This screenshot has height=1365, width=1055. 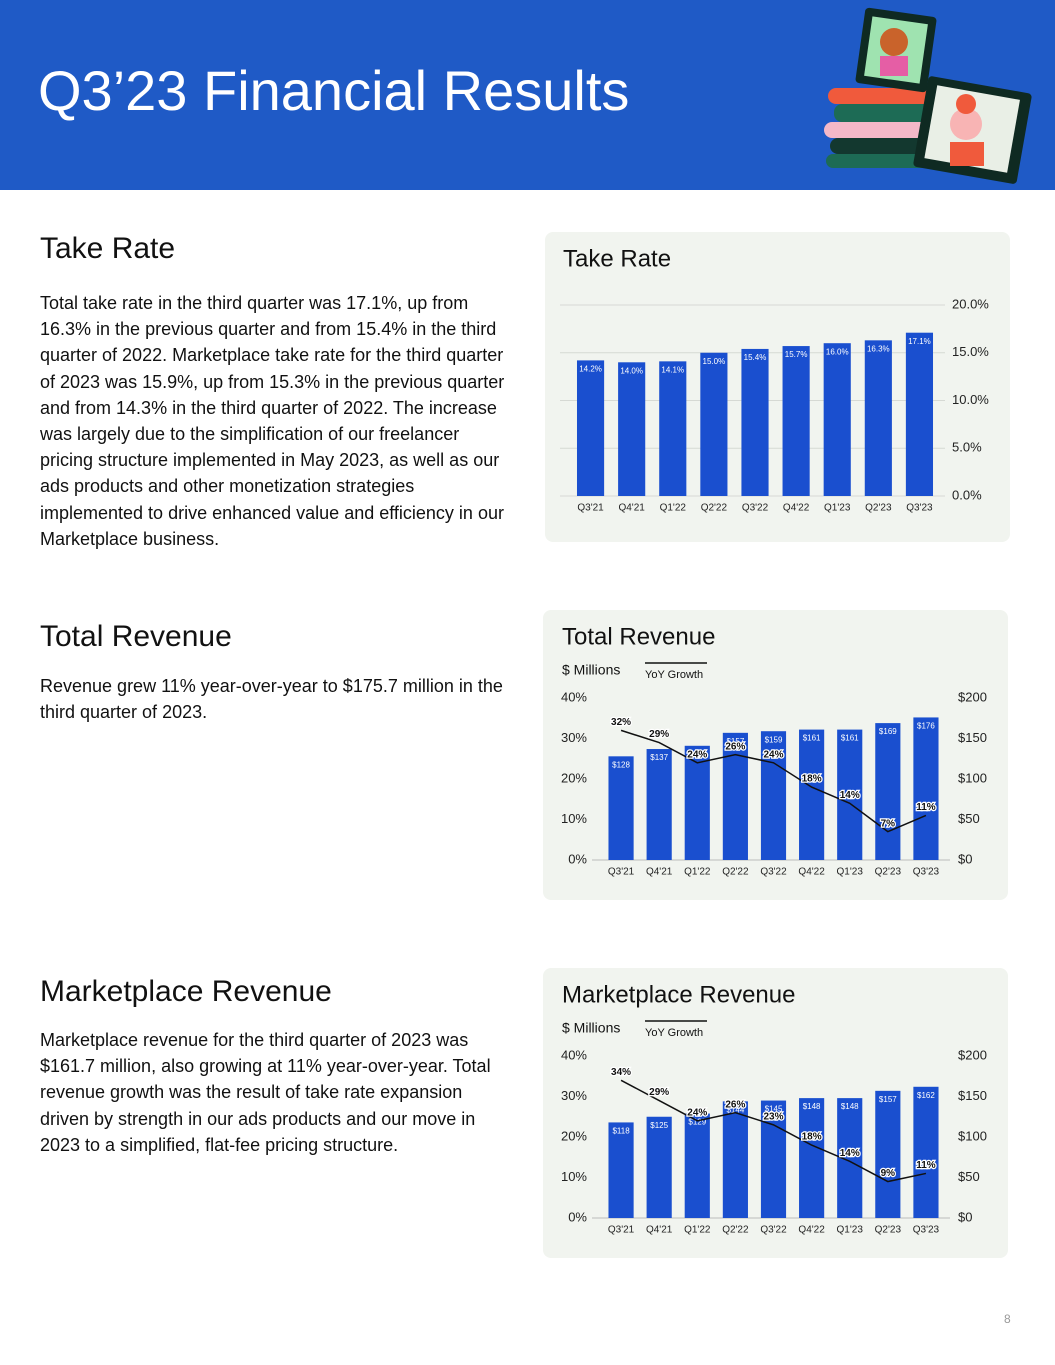 What do you see at coordinates (774, 739) in the screenshot?
I see `value-label: $159` at bounding box center [774, 739].